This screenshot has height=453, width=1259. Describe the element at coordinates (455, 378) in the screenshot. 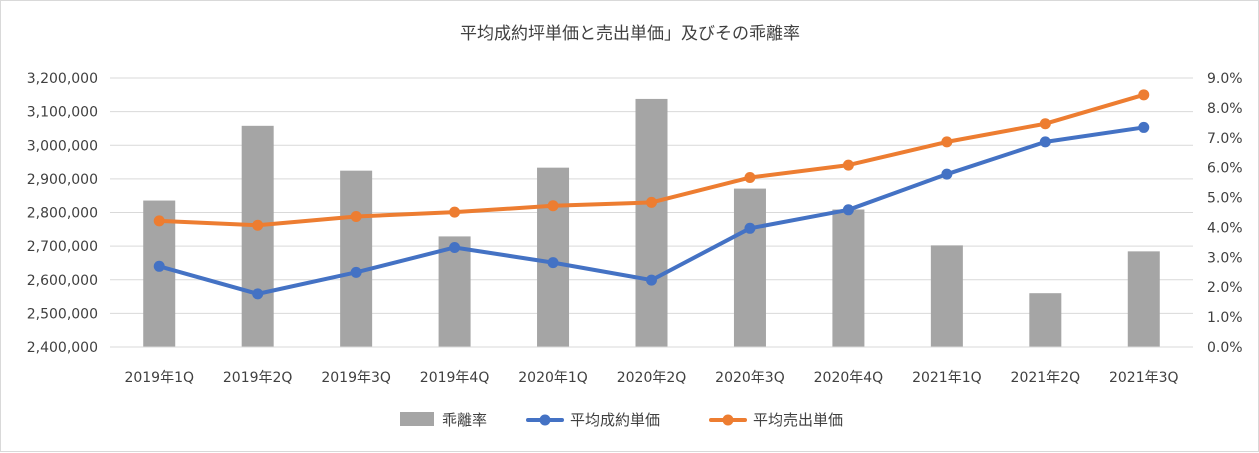

I see `x-tick-label: 2019年4Q` at that location.